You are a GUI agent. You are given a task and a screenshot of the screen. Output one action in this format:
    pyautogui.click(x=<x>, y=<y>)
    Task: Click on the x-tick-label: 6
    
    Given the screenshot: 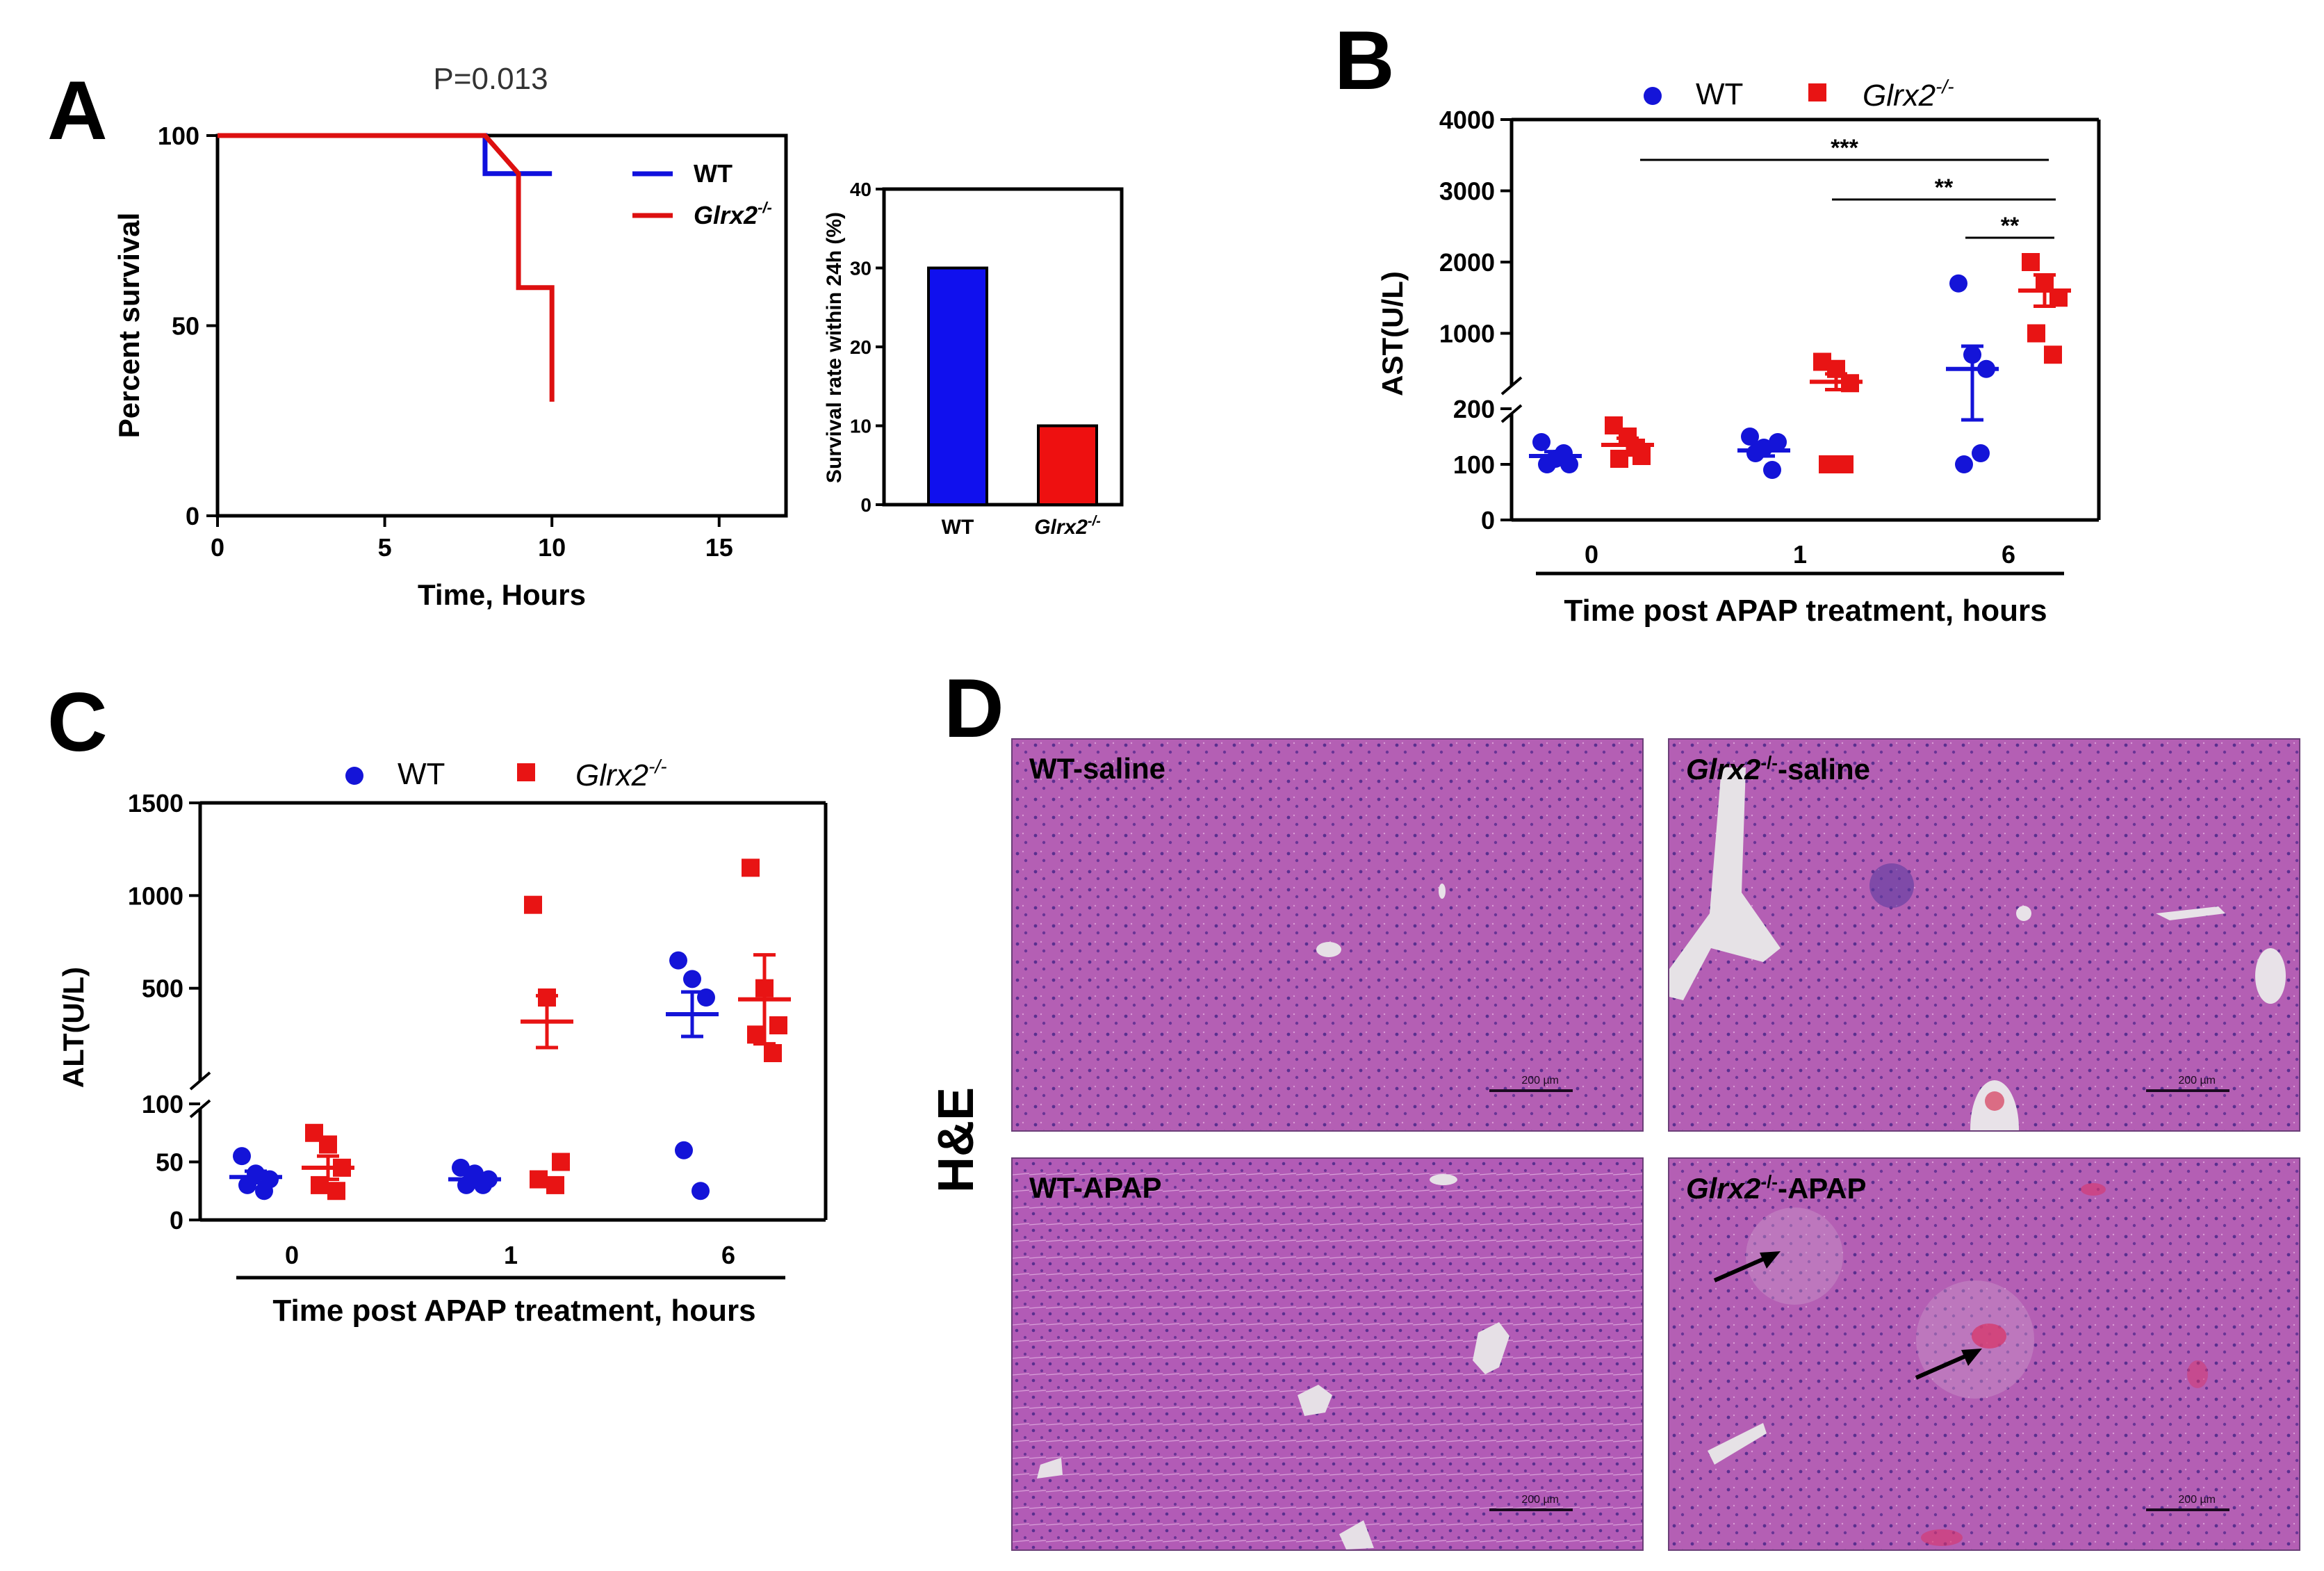 What is the action you would take?
    pyautogui.click(x=728, y=1255)
    